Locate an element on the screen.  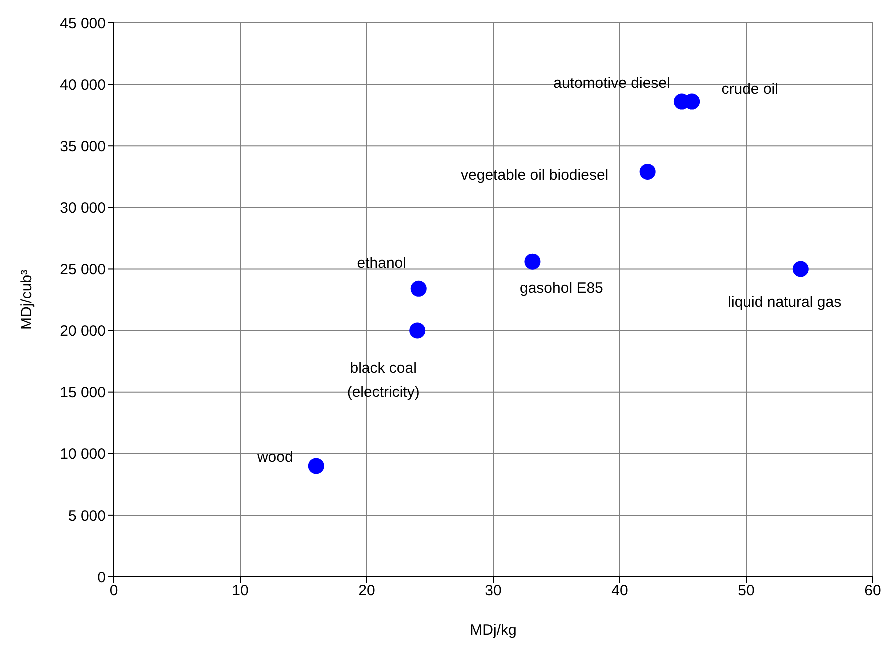
x-tick-label: 10 is located at coordinates (240, 591).